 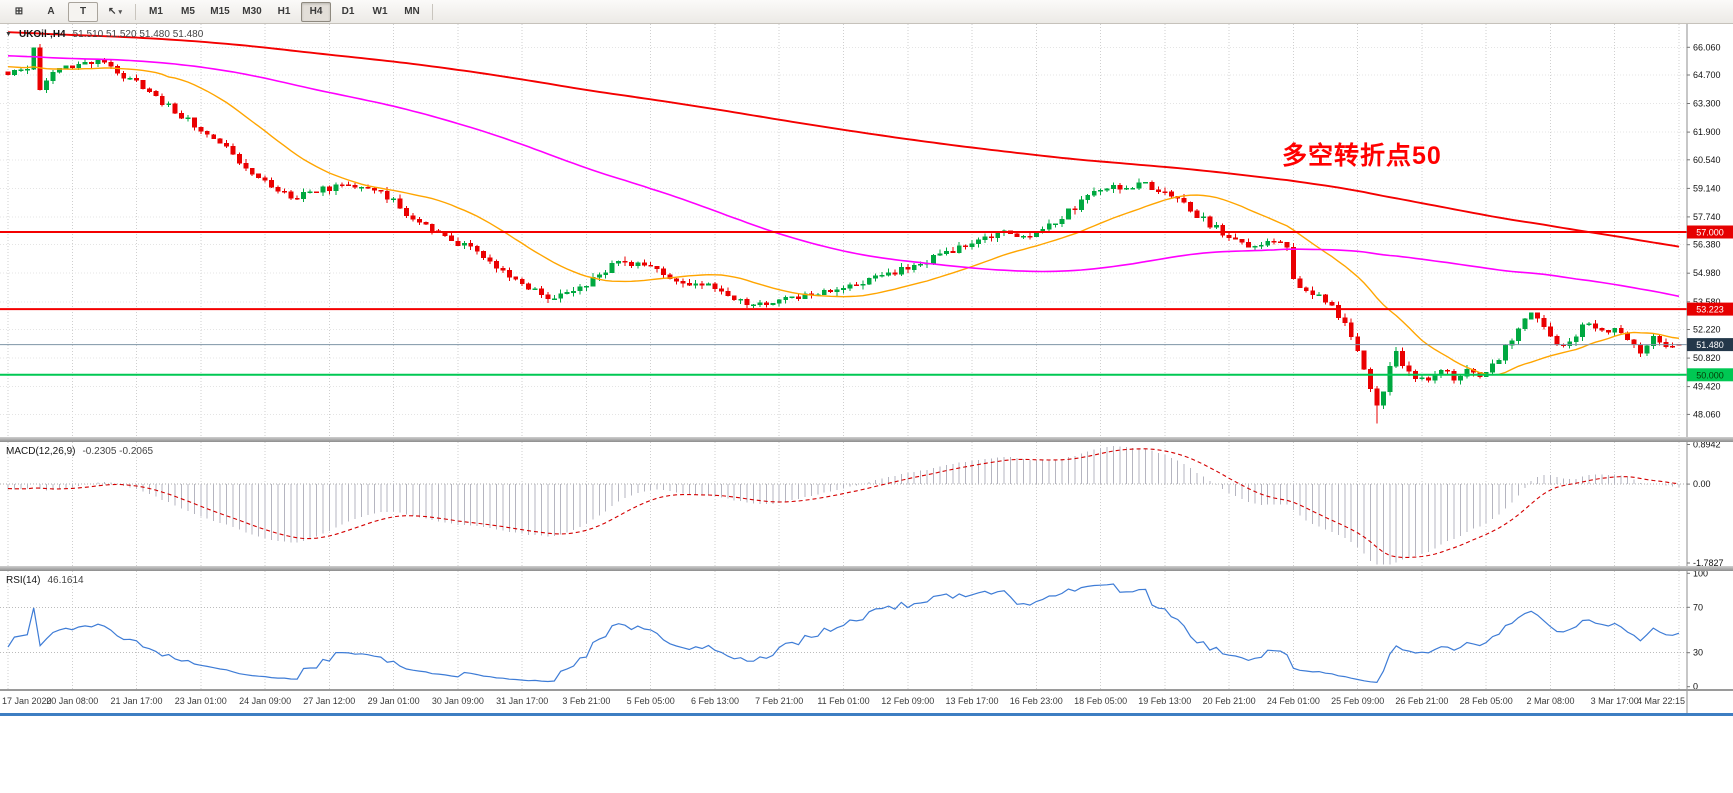 What do you see at coordinates (220, 11) in the screenshot?
I see `timeframe-M15-button: M15` at bounding box center [220, 11].